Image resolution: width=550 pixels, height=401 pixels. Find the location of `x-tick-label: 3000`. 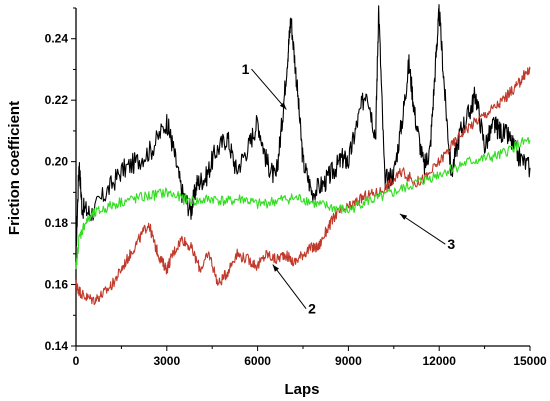

x-tick-label: 3000 is located at coordinates (166, 361).